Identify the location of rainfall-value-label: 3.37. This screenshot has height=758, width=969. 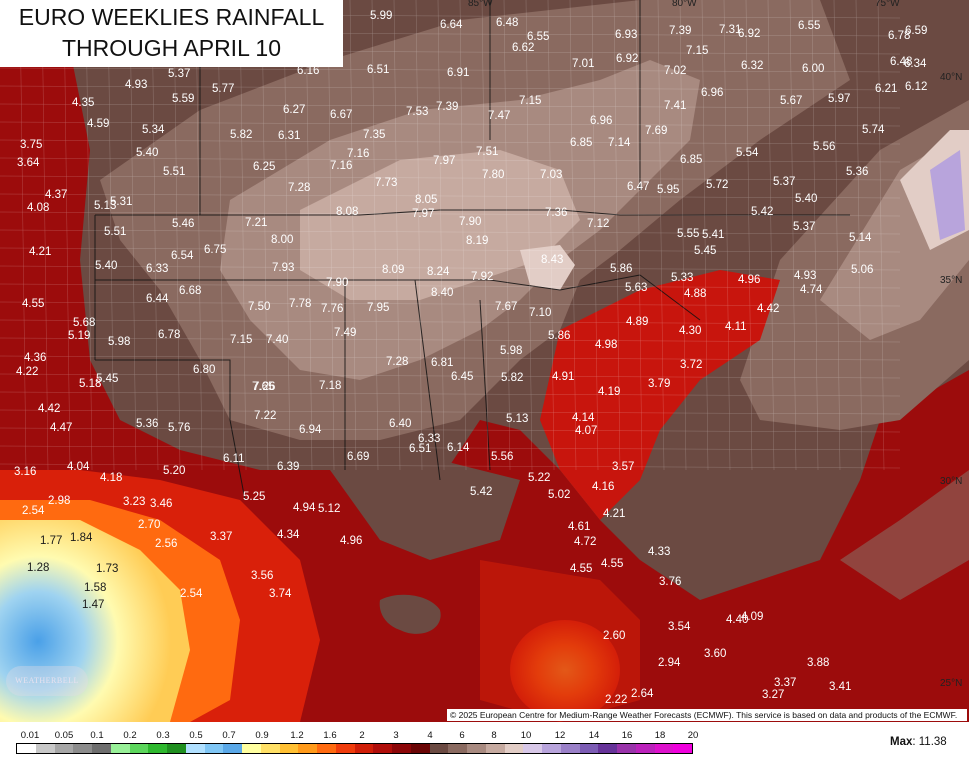
(221, 537).